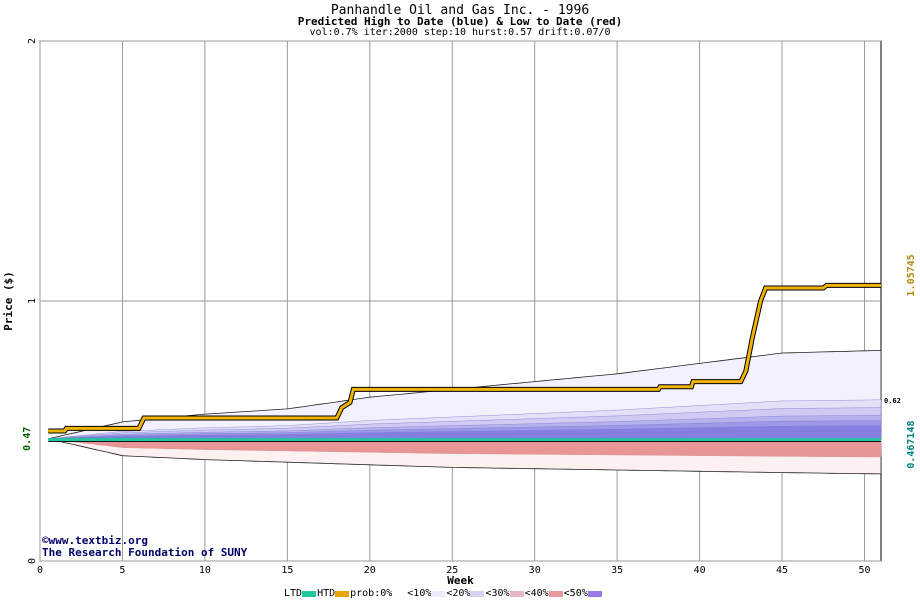 This screenshot has width=920, height=600. I want to click on legend-ltd-label: LTD, so click(293, 593).